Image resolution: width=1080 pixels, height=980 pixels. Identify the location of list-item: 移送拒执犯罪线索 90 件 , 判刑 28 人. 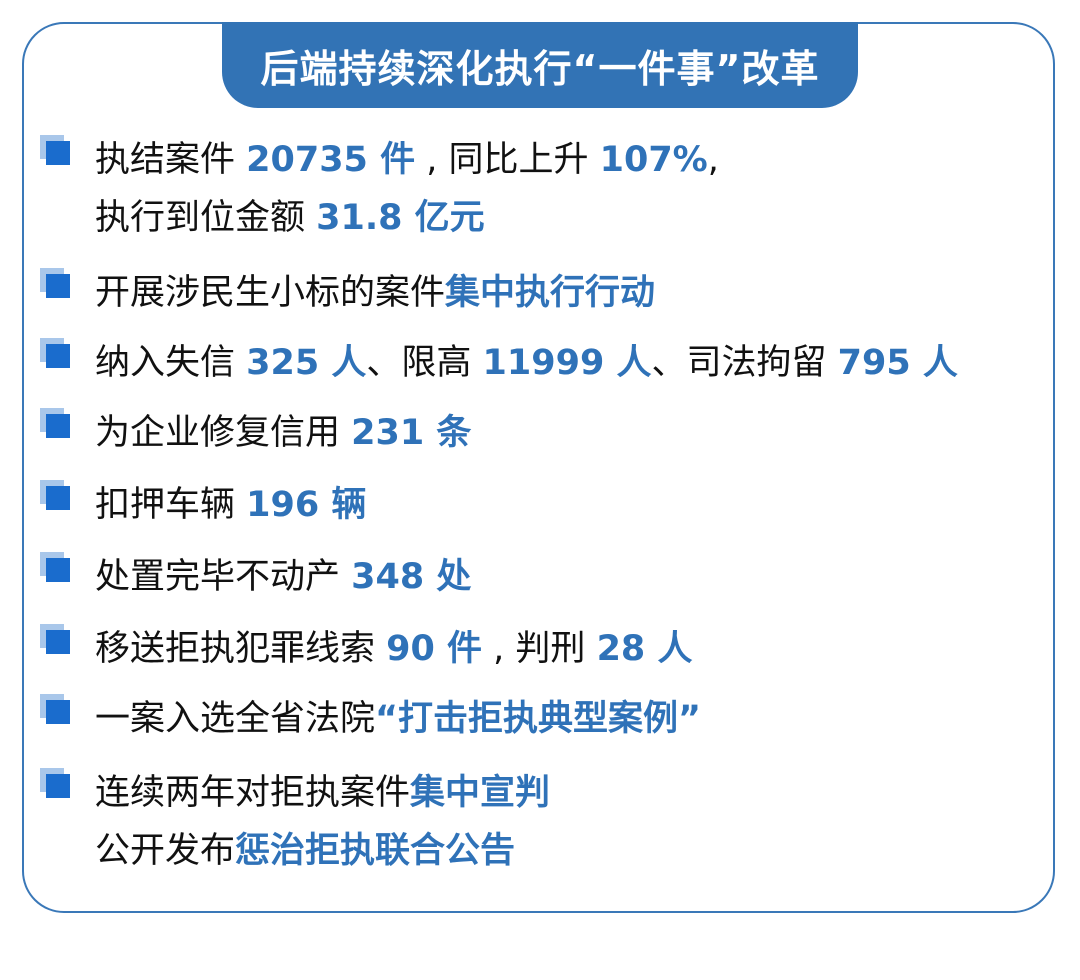
(366, 649).